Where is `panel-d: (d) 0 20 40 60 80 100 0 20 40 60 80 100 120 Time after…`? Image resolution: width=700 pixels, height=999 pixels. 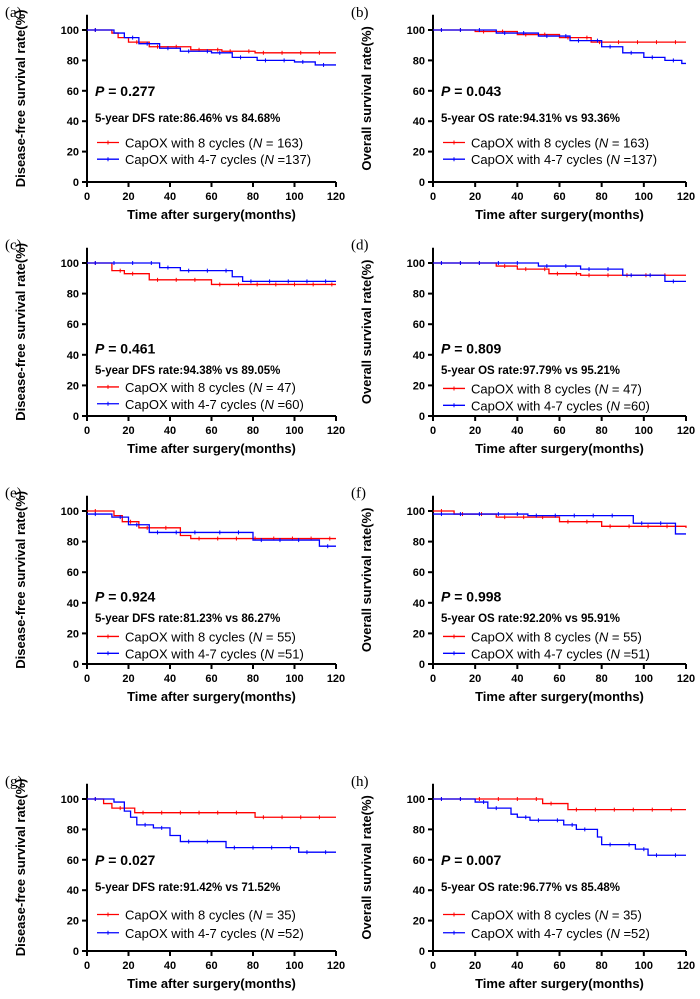 panel-d: (d) 0 20 40 60 80 100 0 20 40 60 80 100 120 Time after… is located at coordinates (523, 347).